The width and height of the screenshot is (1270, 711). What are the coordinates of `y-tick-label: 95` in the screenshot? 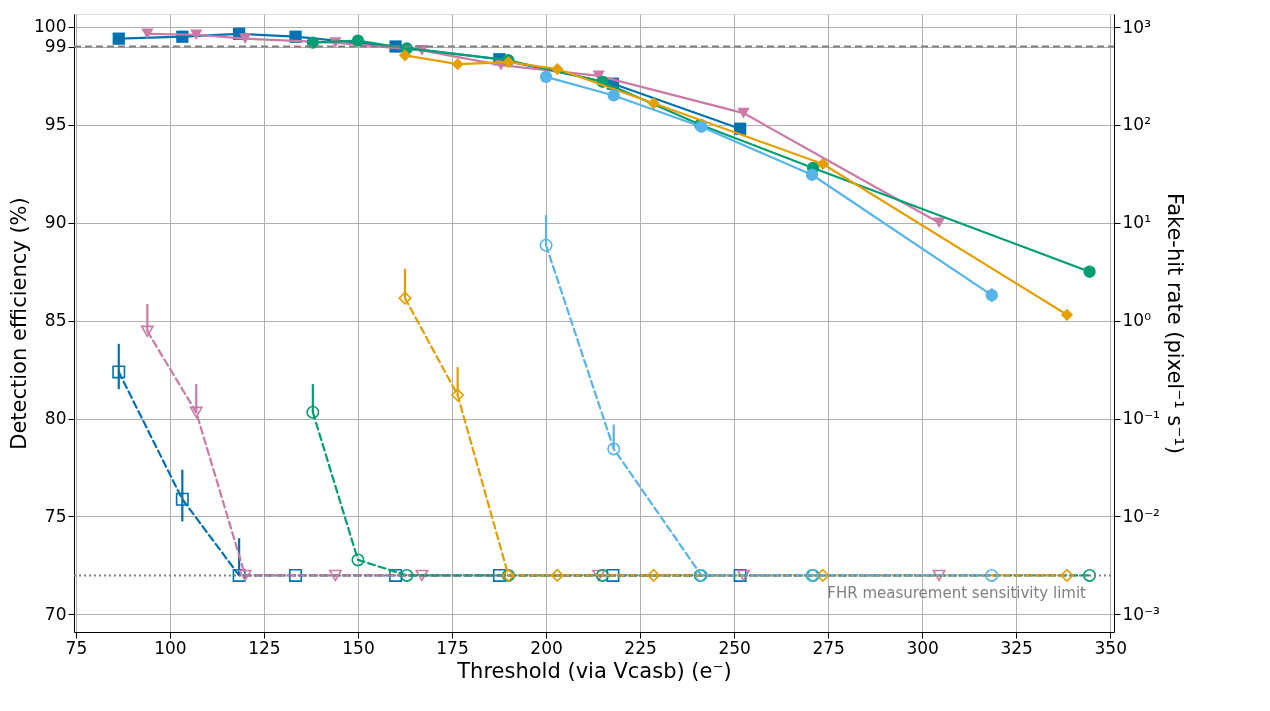 It's located at (55, 124).